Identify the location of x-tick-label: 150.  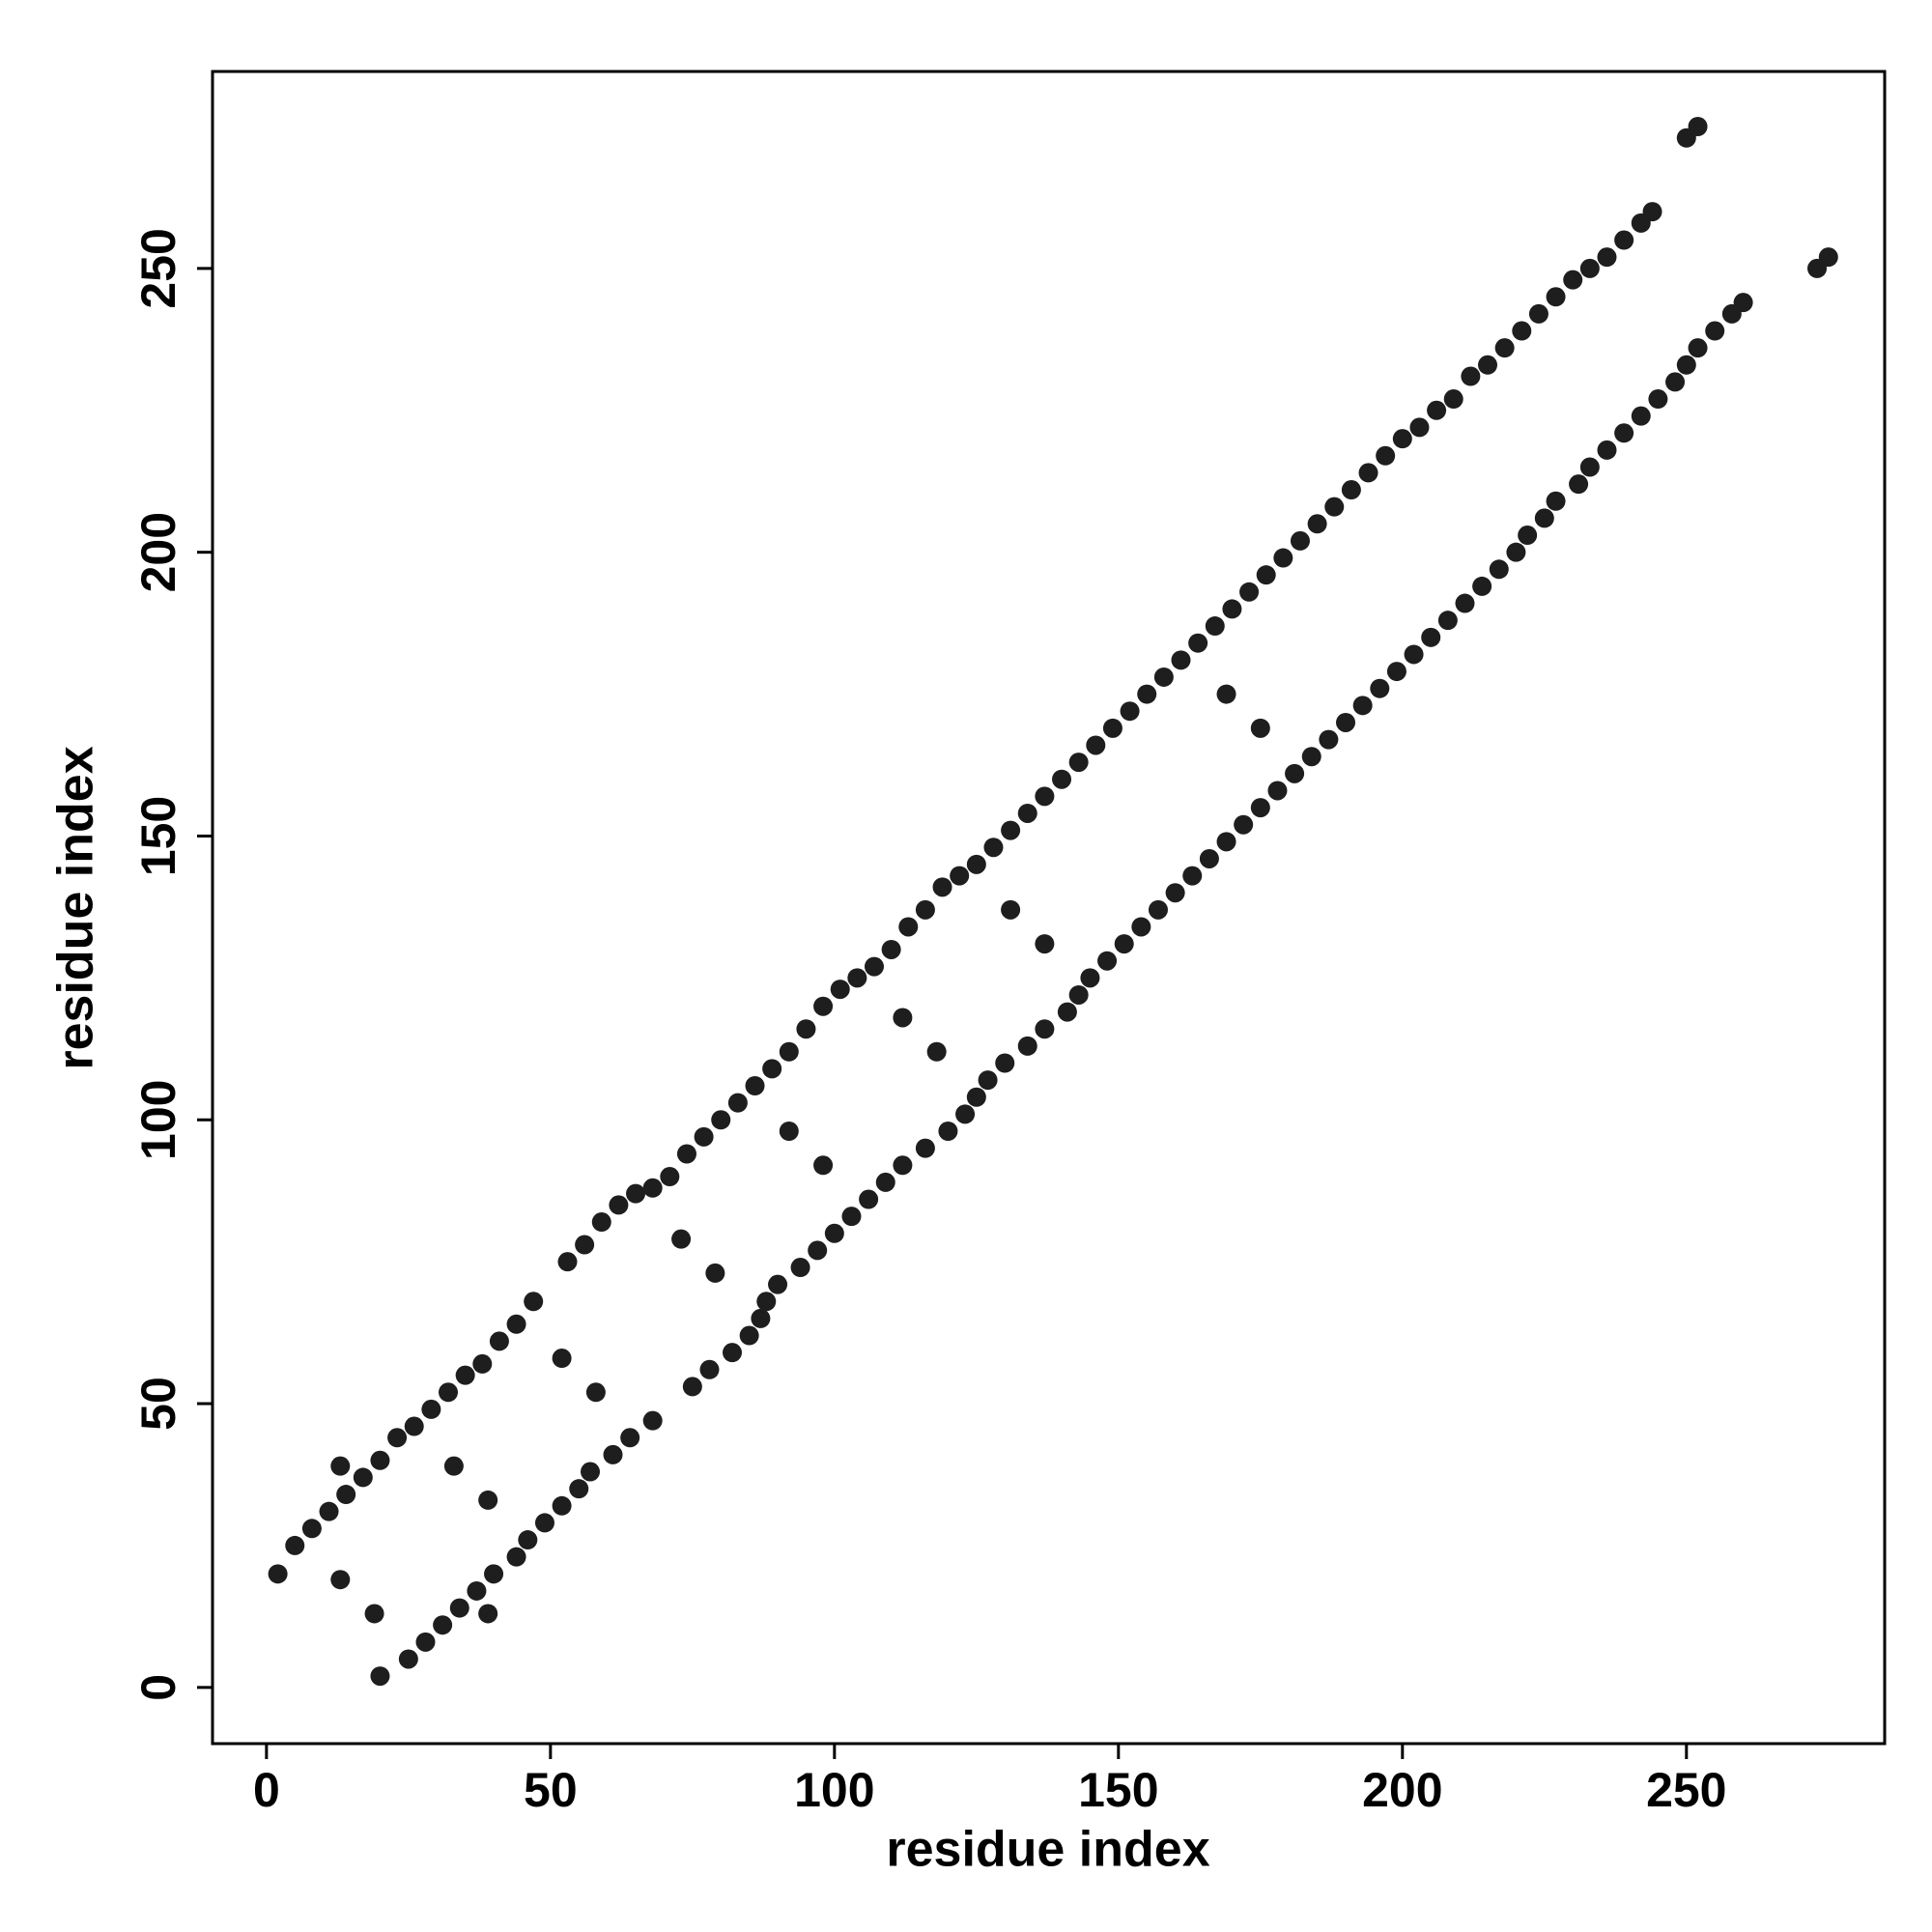
(1118, 1790).